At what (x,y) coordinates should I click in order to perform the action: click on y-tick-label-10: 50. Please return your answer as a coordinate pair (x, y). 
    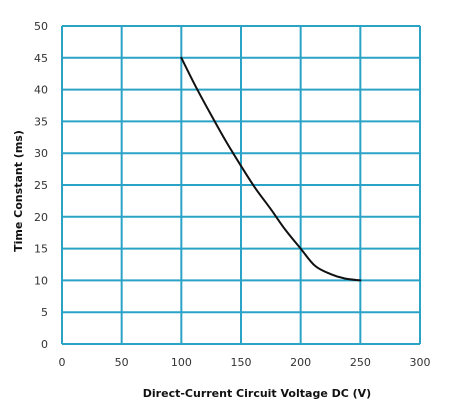
    Looking at the image, I should click on (41, 26).